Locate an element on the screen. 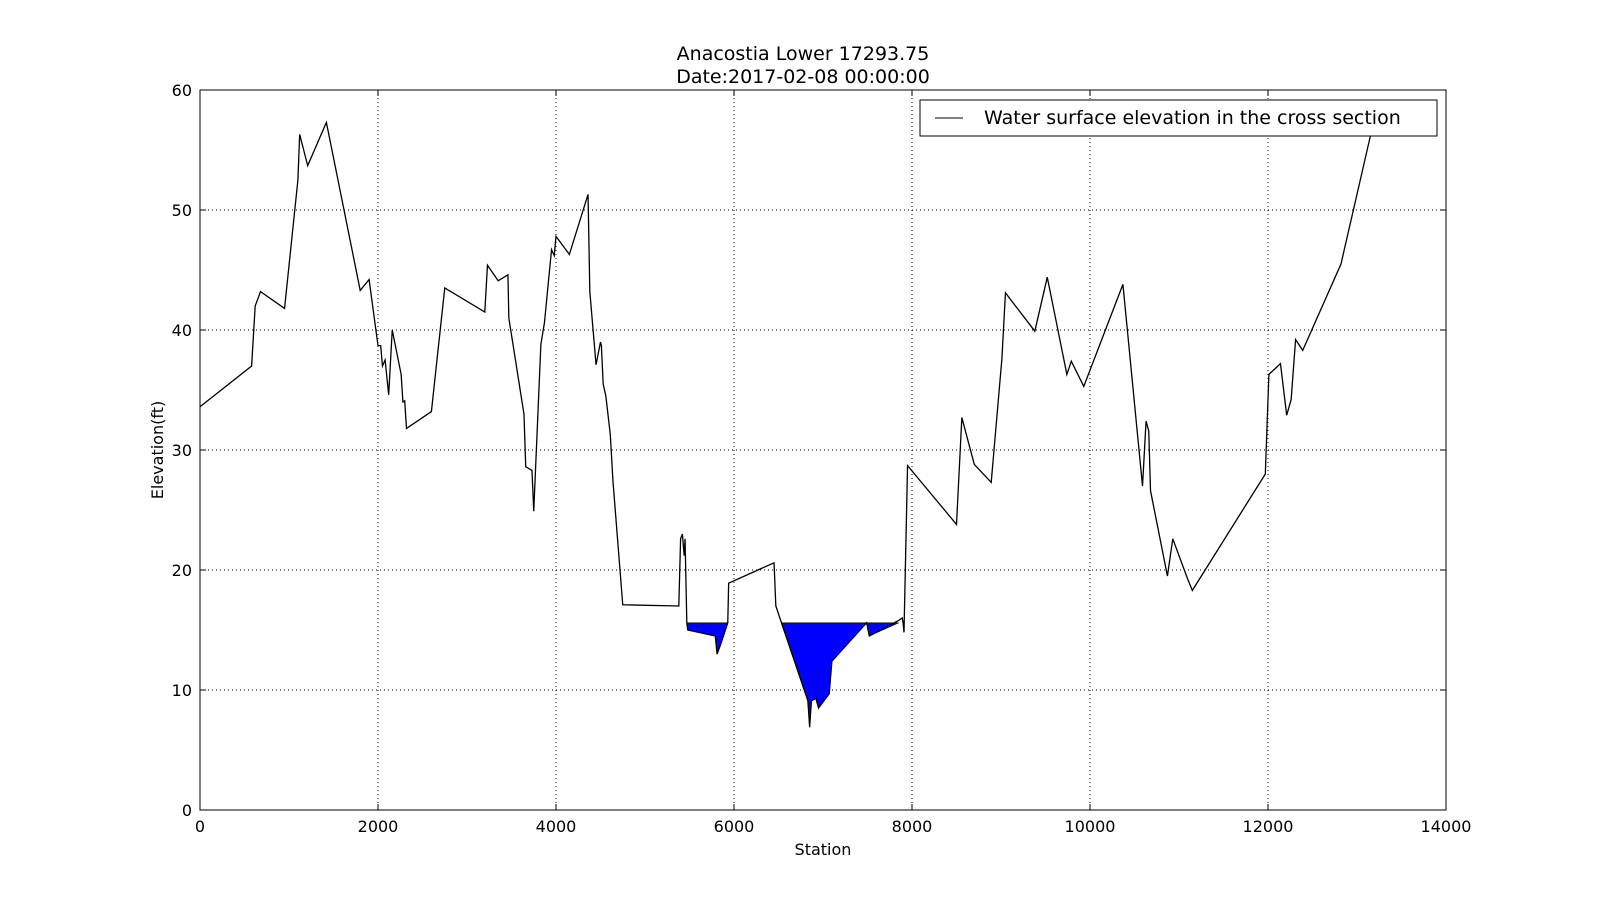 This screenshot has height=898, width=1600. x-axis-label: Station is located at coordinates (823, 849).